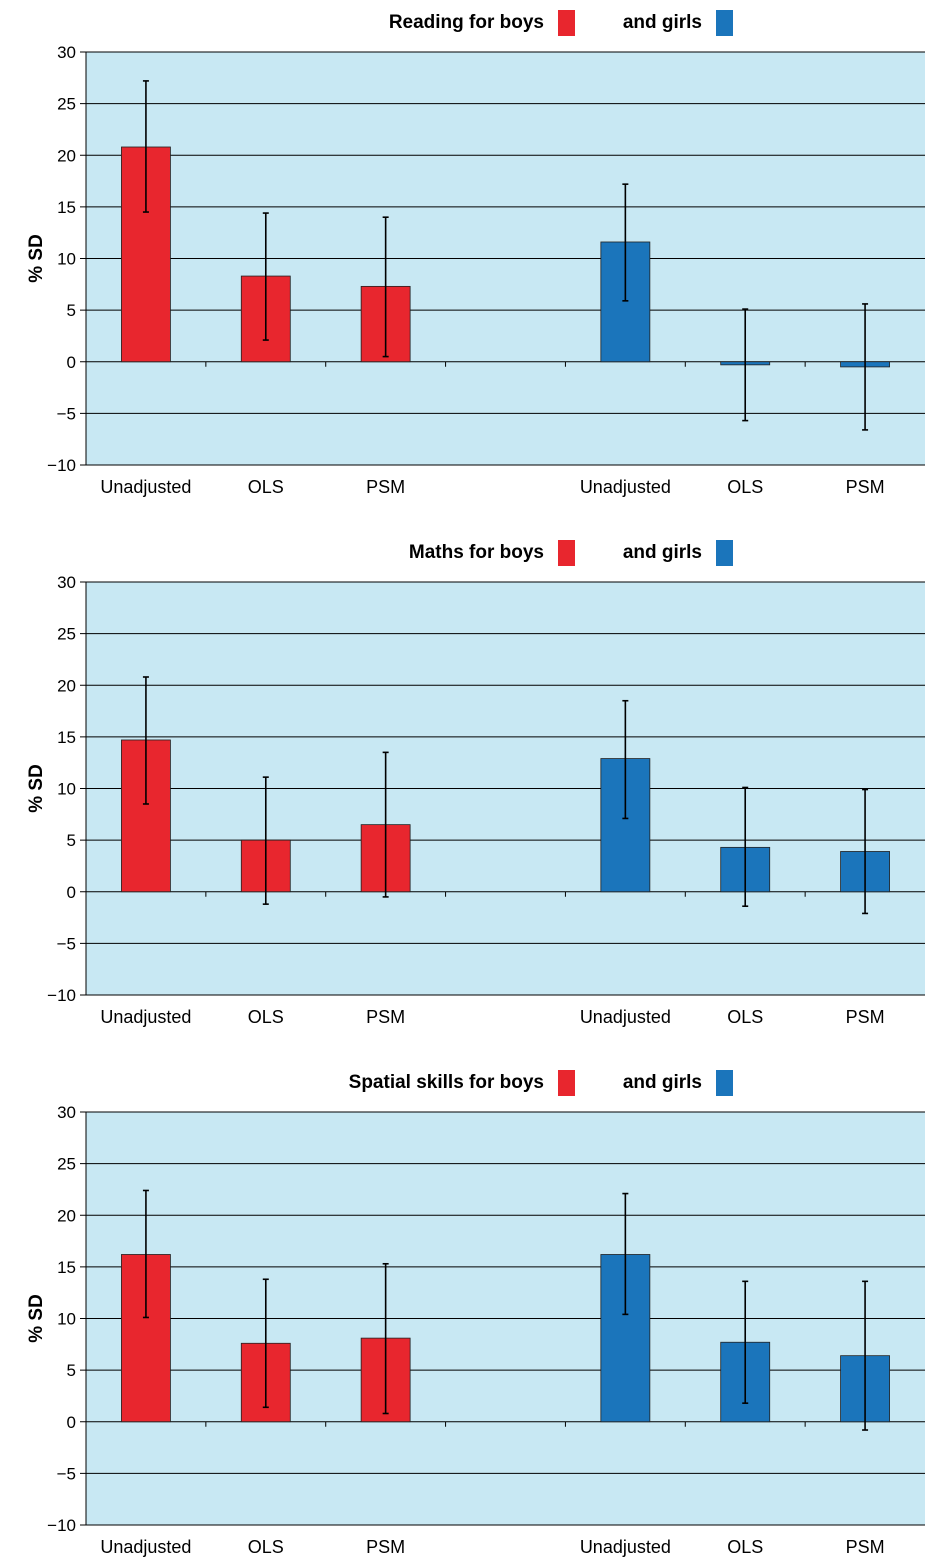 The width and height of the screenshot is (925, 1565). Describe the element at coordinates (466, 22) in the screenshot. I see `chart-title: Reading for boys` at that location.